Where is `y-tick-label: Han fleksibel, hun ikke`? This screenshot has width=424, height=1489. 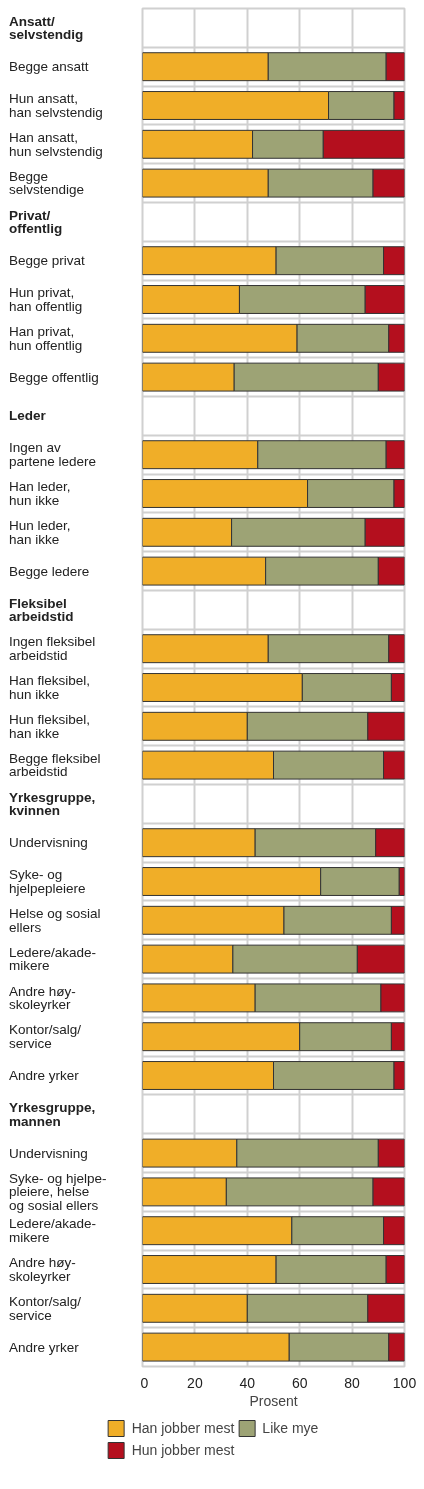
y-tick-label: Han fleksibel, hun ikke is located at coordinates (49, 687).